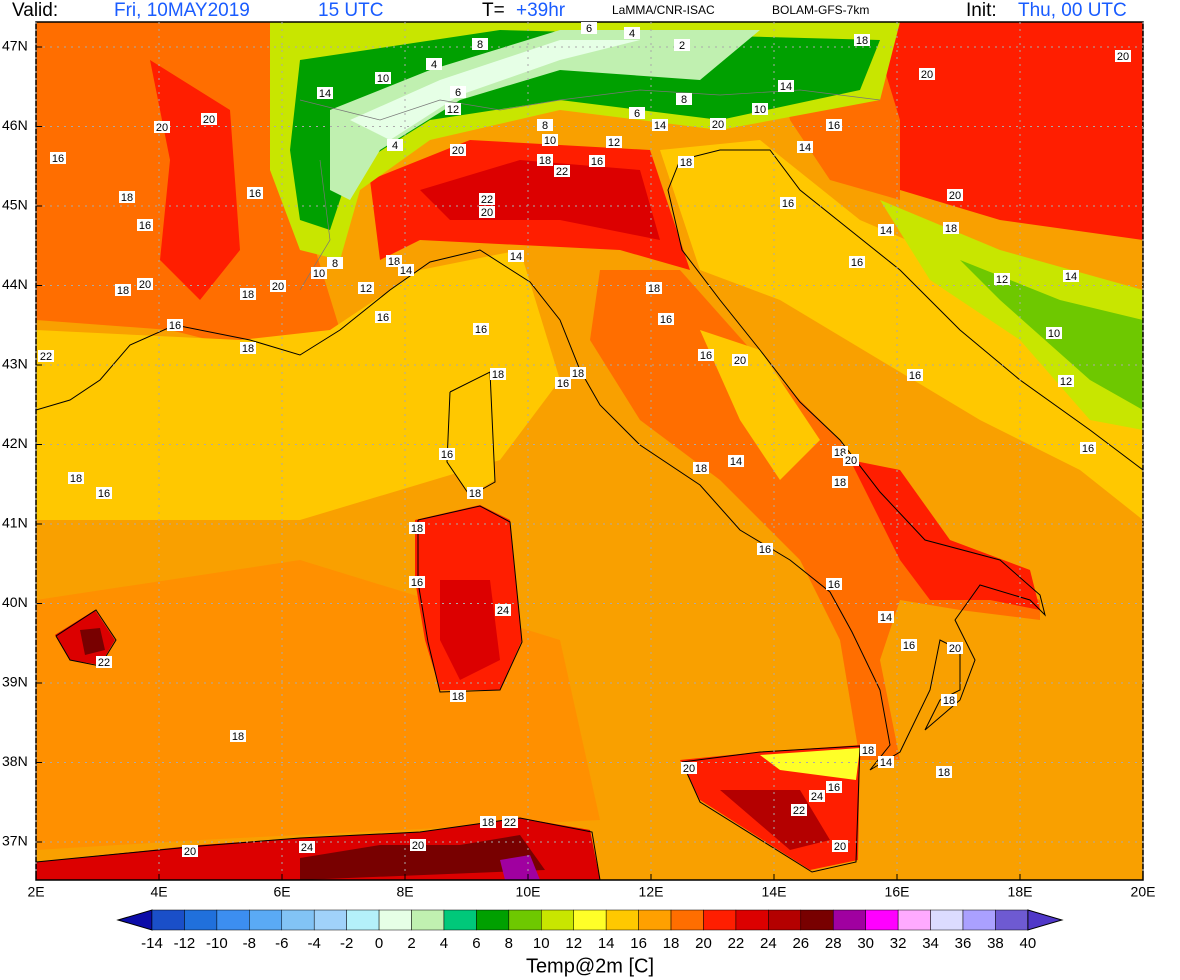 This screenshot has width=1180, height=980. What do you see at coordinates (606, 943) in the screenshot?
I see `colorbar-label: 14` at bounding box center [606, 943].